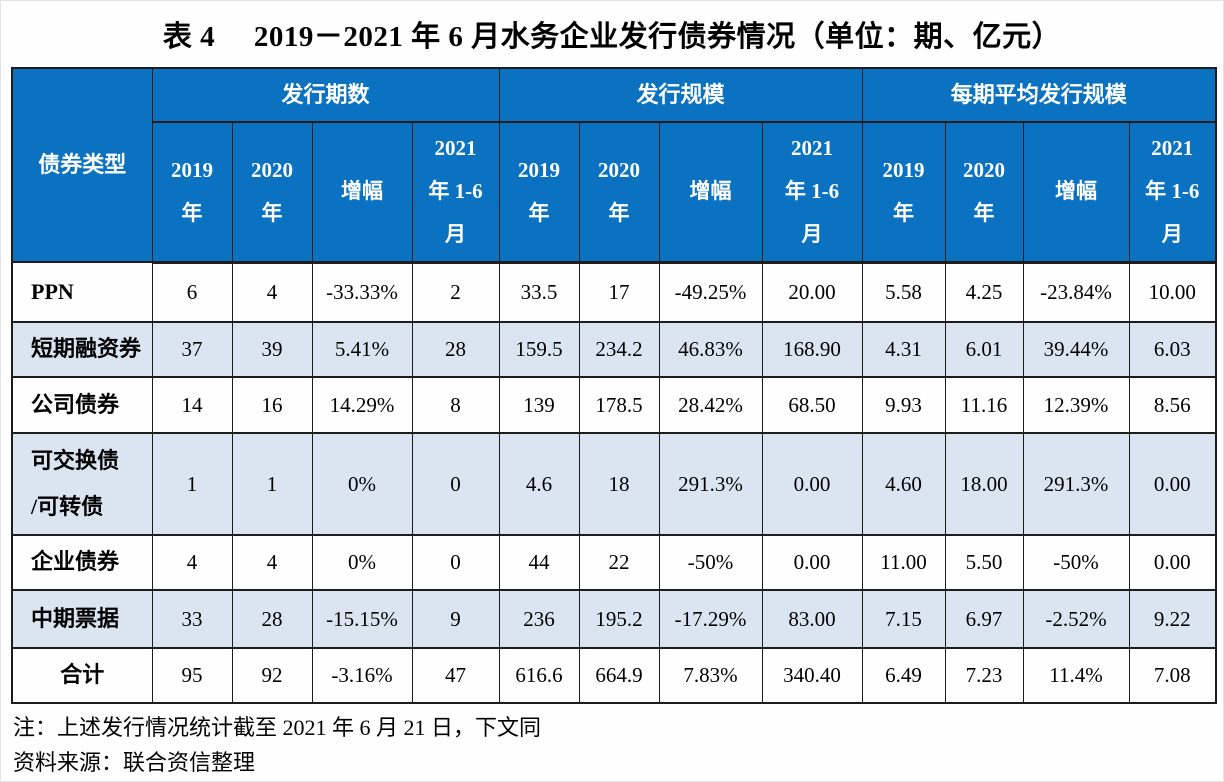 The width and height of the screenshot is (1224, 782). Describe the element at coordinates (710, 292) in the screenshot. I see `data-cell: -49.25%` at that location.